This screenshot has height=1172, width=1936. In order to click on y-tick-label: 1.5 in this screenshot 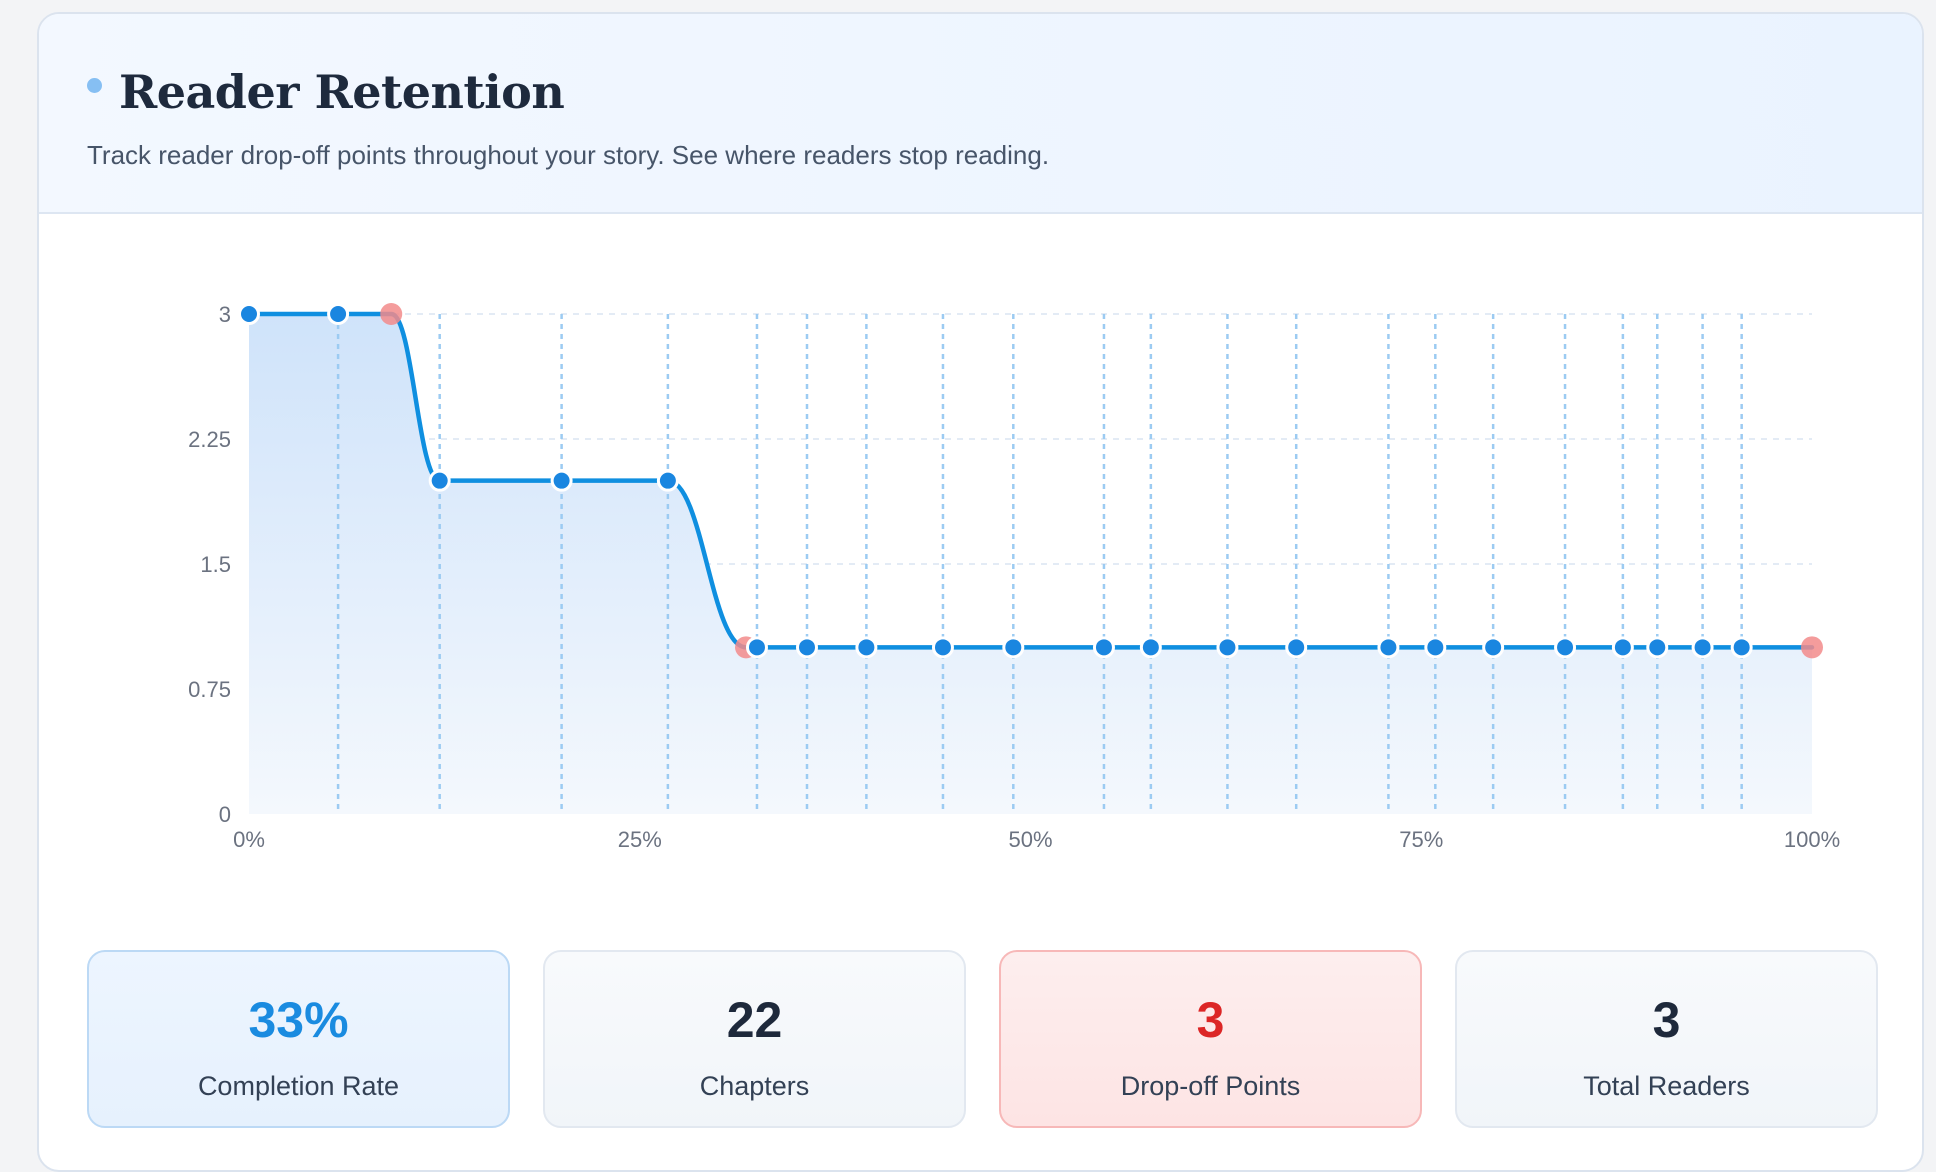, I will do `click(215, 564)`.